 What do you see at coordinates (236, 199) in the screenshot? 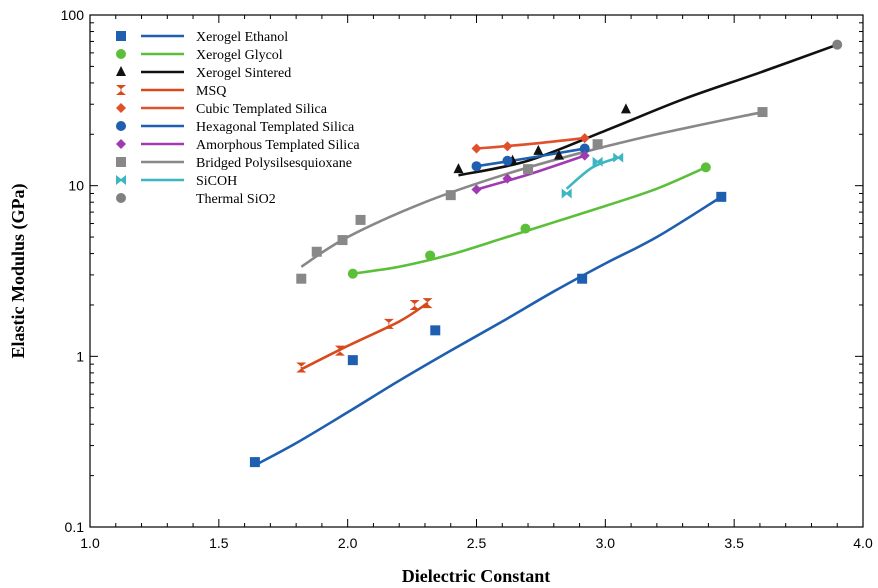
I see `legend-label-thermal-sio2: Thermal SiO2` at bounding box center [236, 199].